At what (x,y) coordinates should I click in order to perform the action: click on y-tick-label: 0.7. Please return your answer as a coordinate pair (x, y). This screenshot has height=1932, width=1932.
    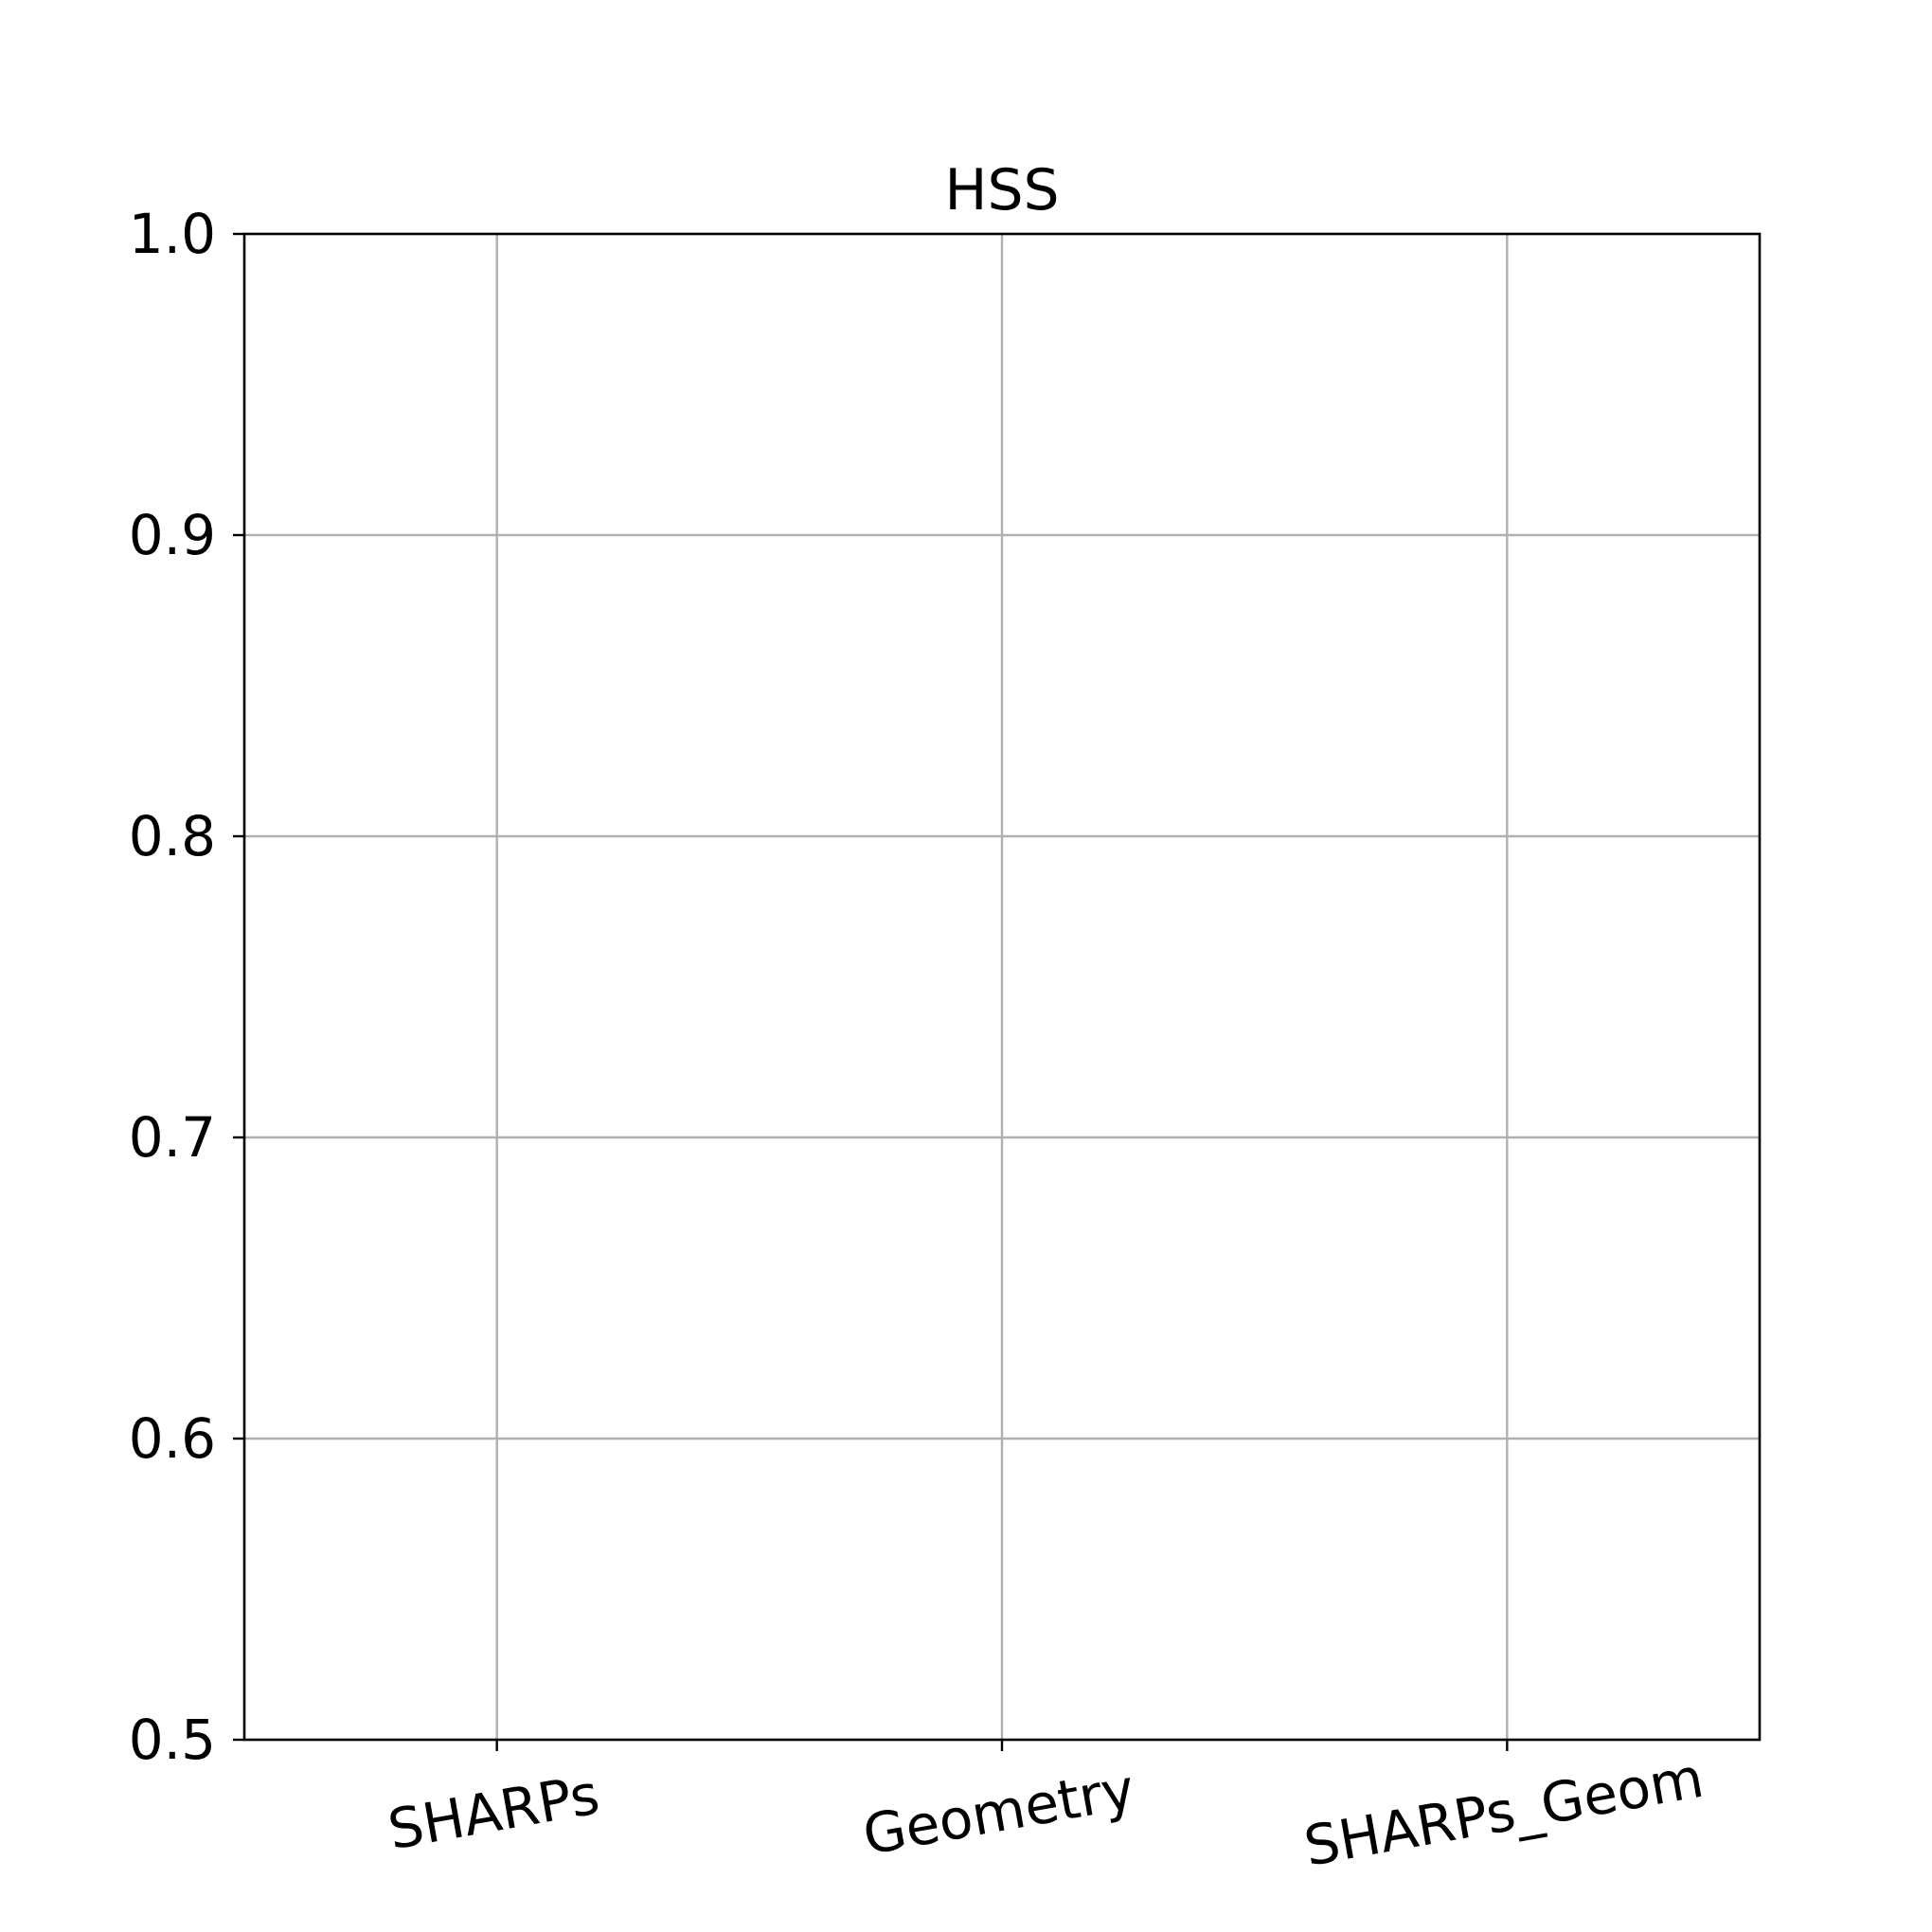
    Looking at the image, I should click on (172, 1137).